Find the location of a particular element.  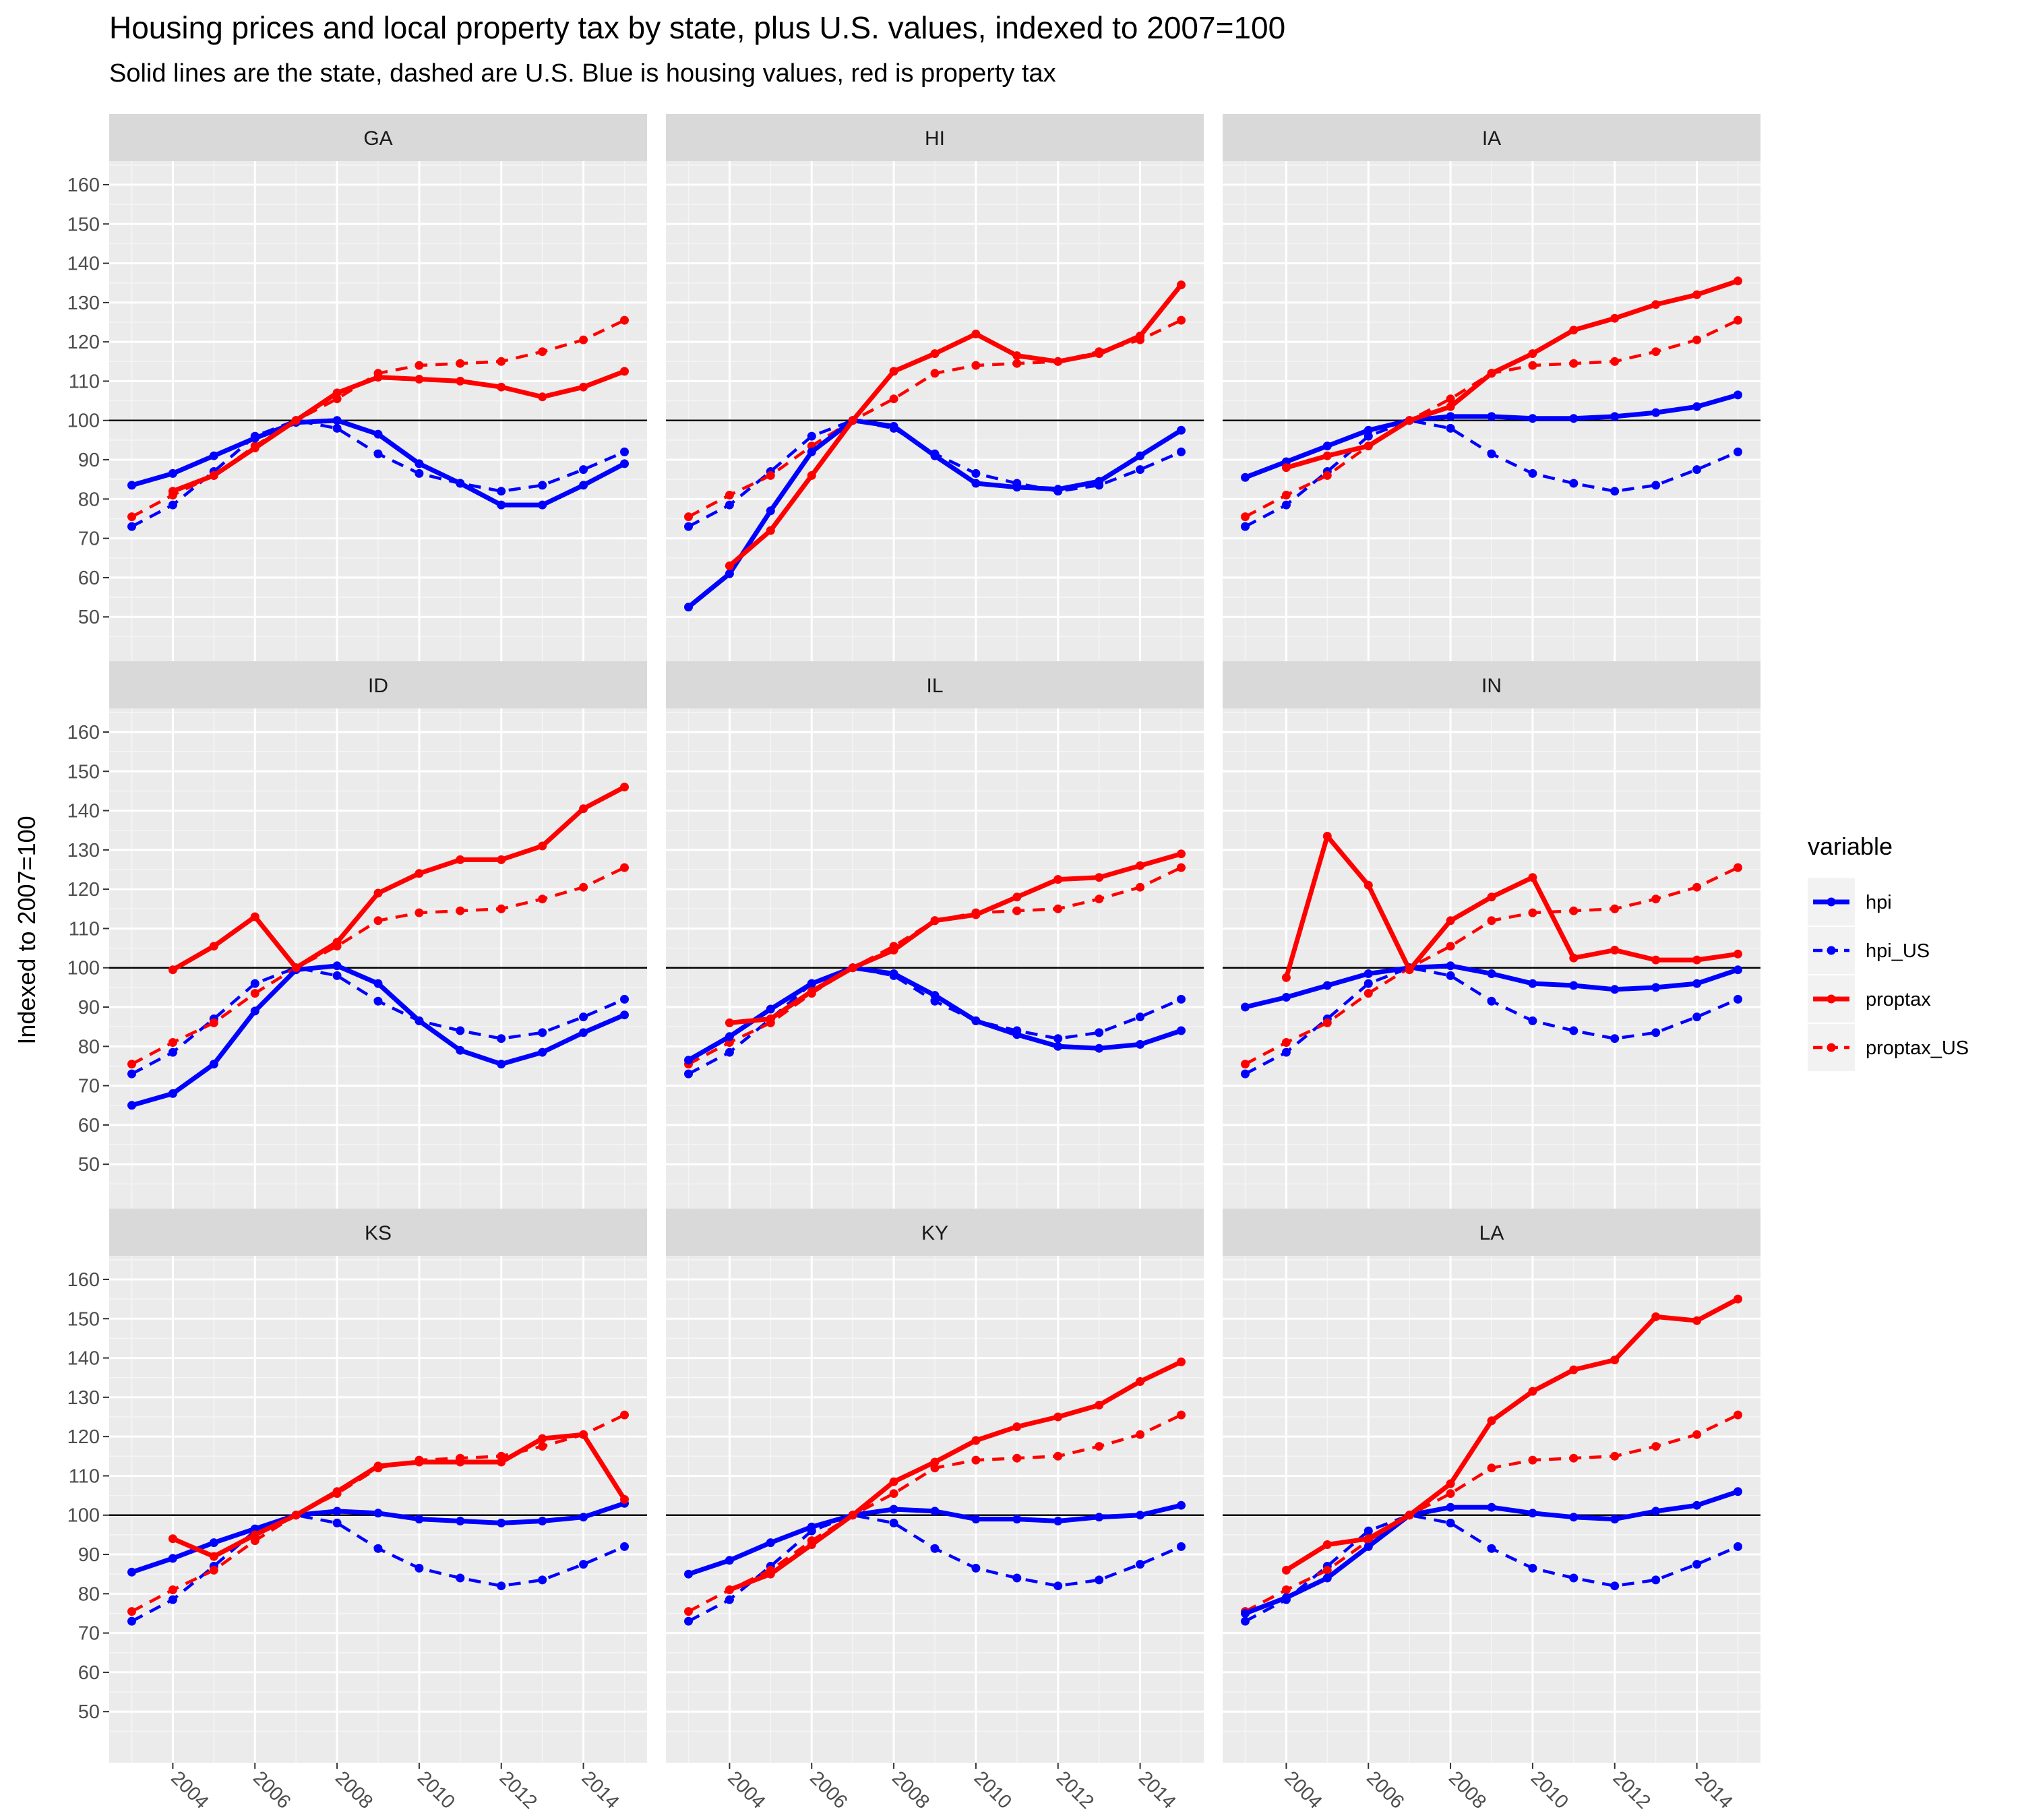

series-line-proptax is located at coordinates (1512, 1435).